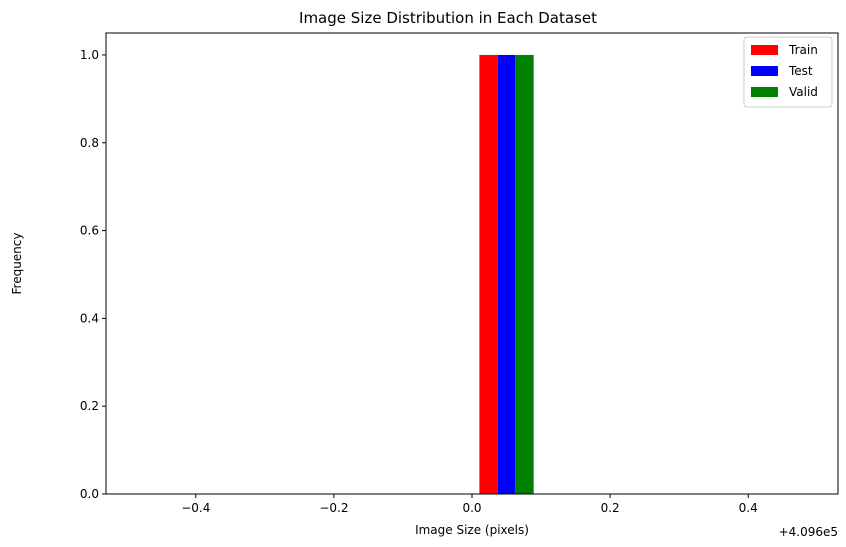 The image size is (846, 547). I want to click on legend-label-train: Train, so click(803, 50).